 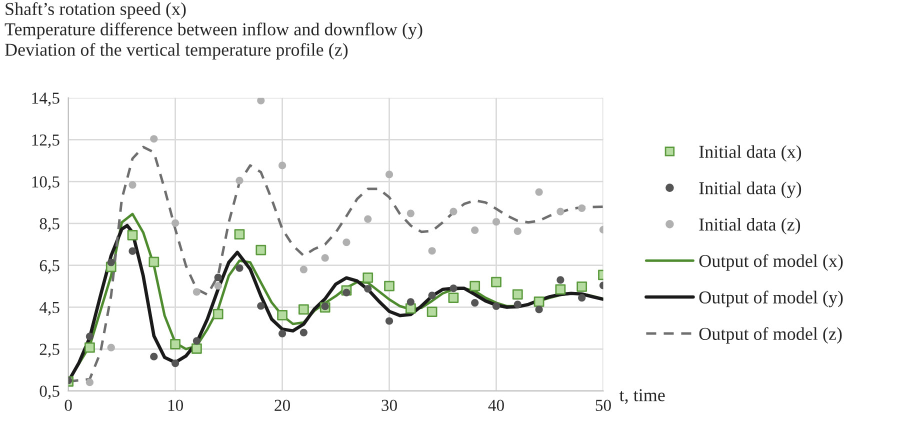 What do you see at coordinates (282, 405) in the screenshot?
I see `x-tick-label: 20` at bounding box center [282, 405].